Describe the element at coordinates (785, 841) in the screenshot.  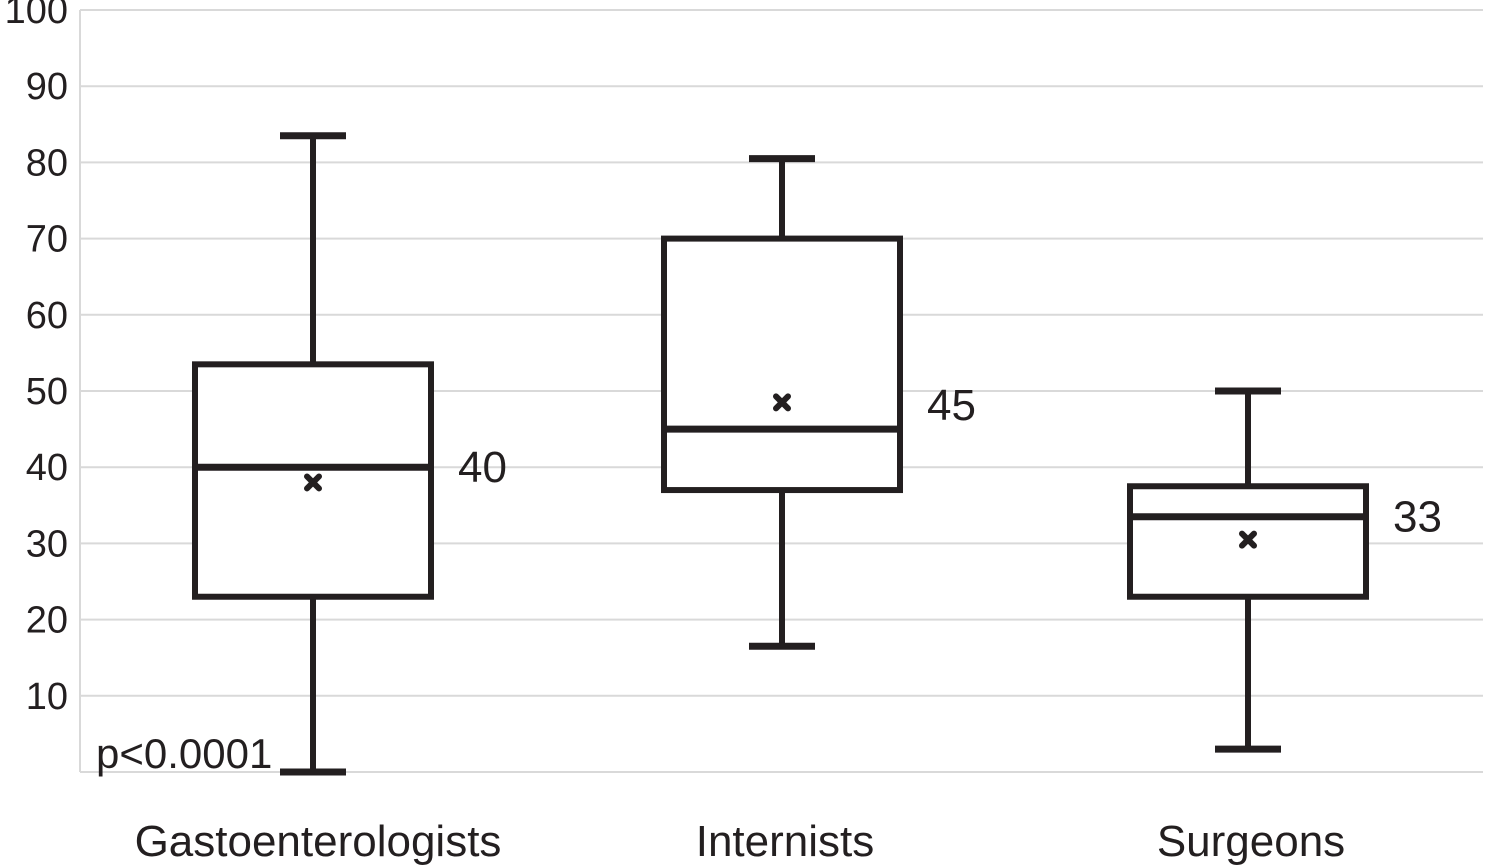
I see `x-category-label: Internists` at that location.